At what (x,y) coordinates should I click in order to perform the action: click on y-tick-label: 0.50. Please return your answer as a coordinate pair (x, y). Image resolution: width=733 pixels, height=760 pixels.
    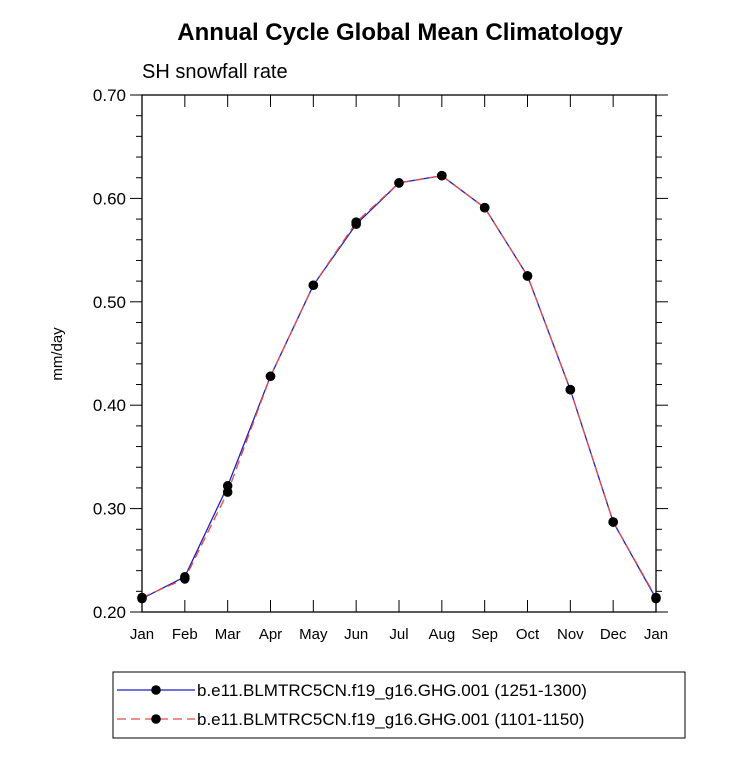
    Looking at the image, I should click on (109, 302).